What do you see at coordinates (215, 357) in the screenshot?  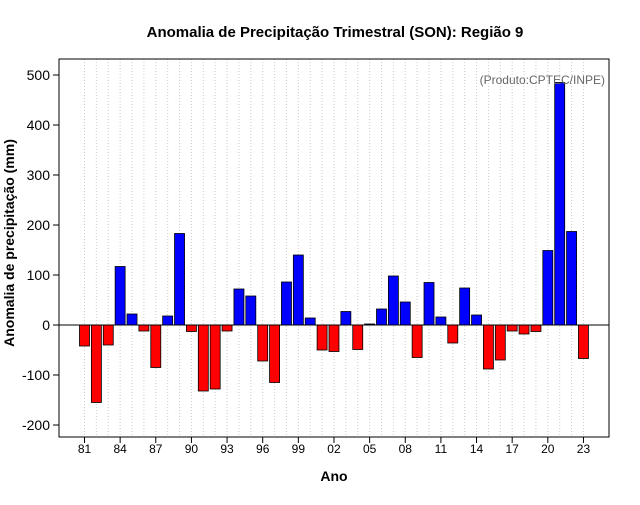 I see `bar-1992` at bounding box center [215, 357].